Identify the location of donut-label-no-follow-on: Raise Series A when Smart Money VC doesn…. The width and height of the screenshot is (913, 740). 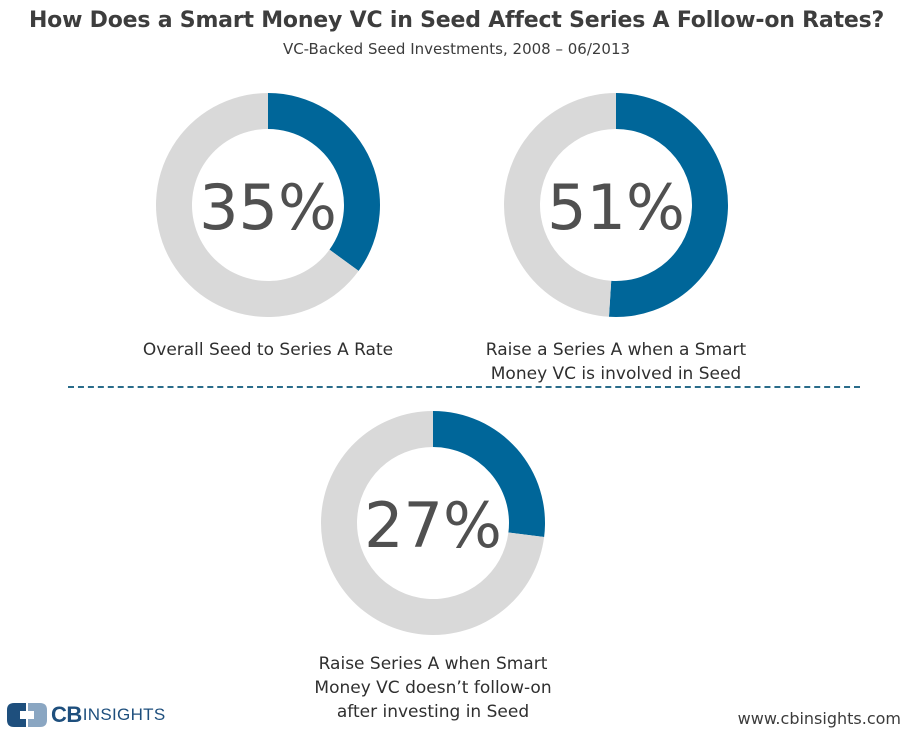
(433, 688).